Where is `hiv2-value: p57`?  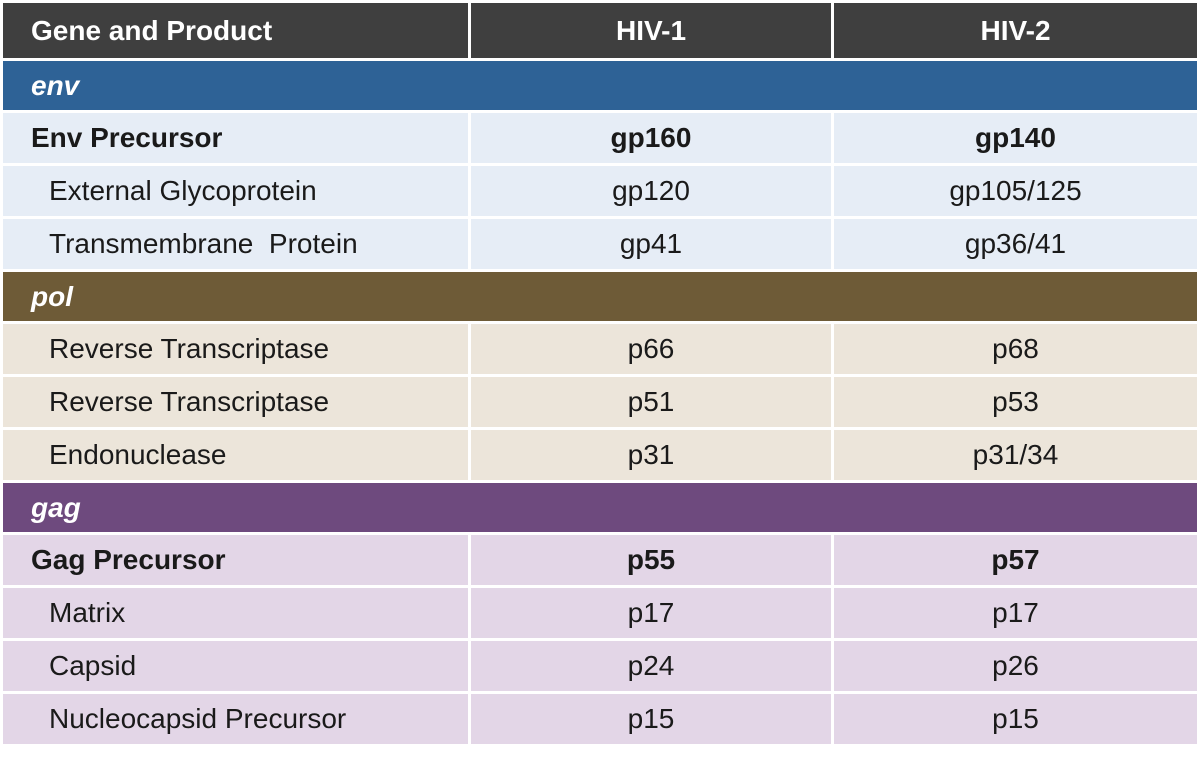 hiv2-value: p57 is located at coordinates (1015, 561).